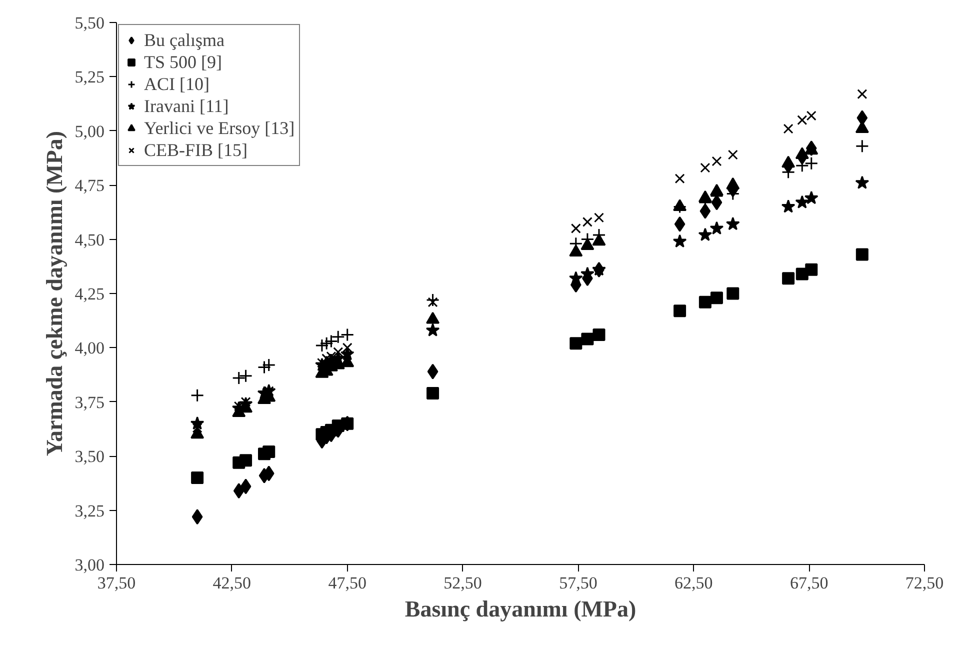  I want to click on y-tick-label: 4,50, so click(89, 240).